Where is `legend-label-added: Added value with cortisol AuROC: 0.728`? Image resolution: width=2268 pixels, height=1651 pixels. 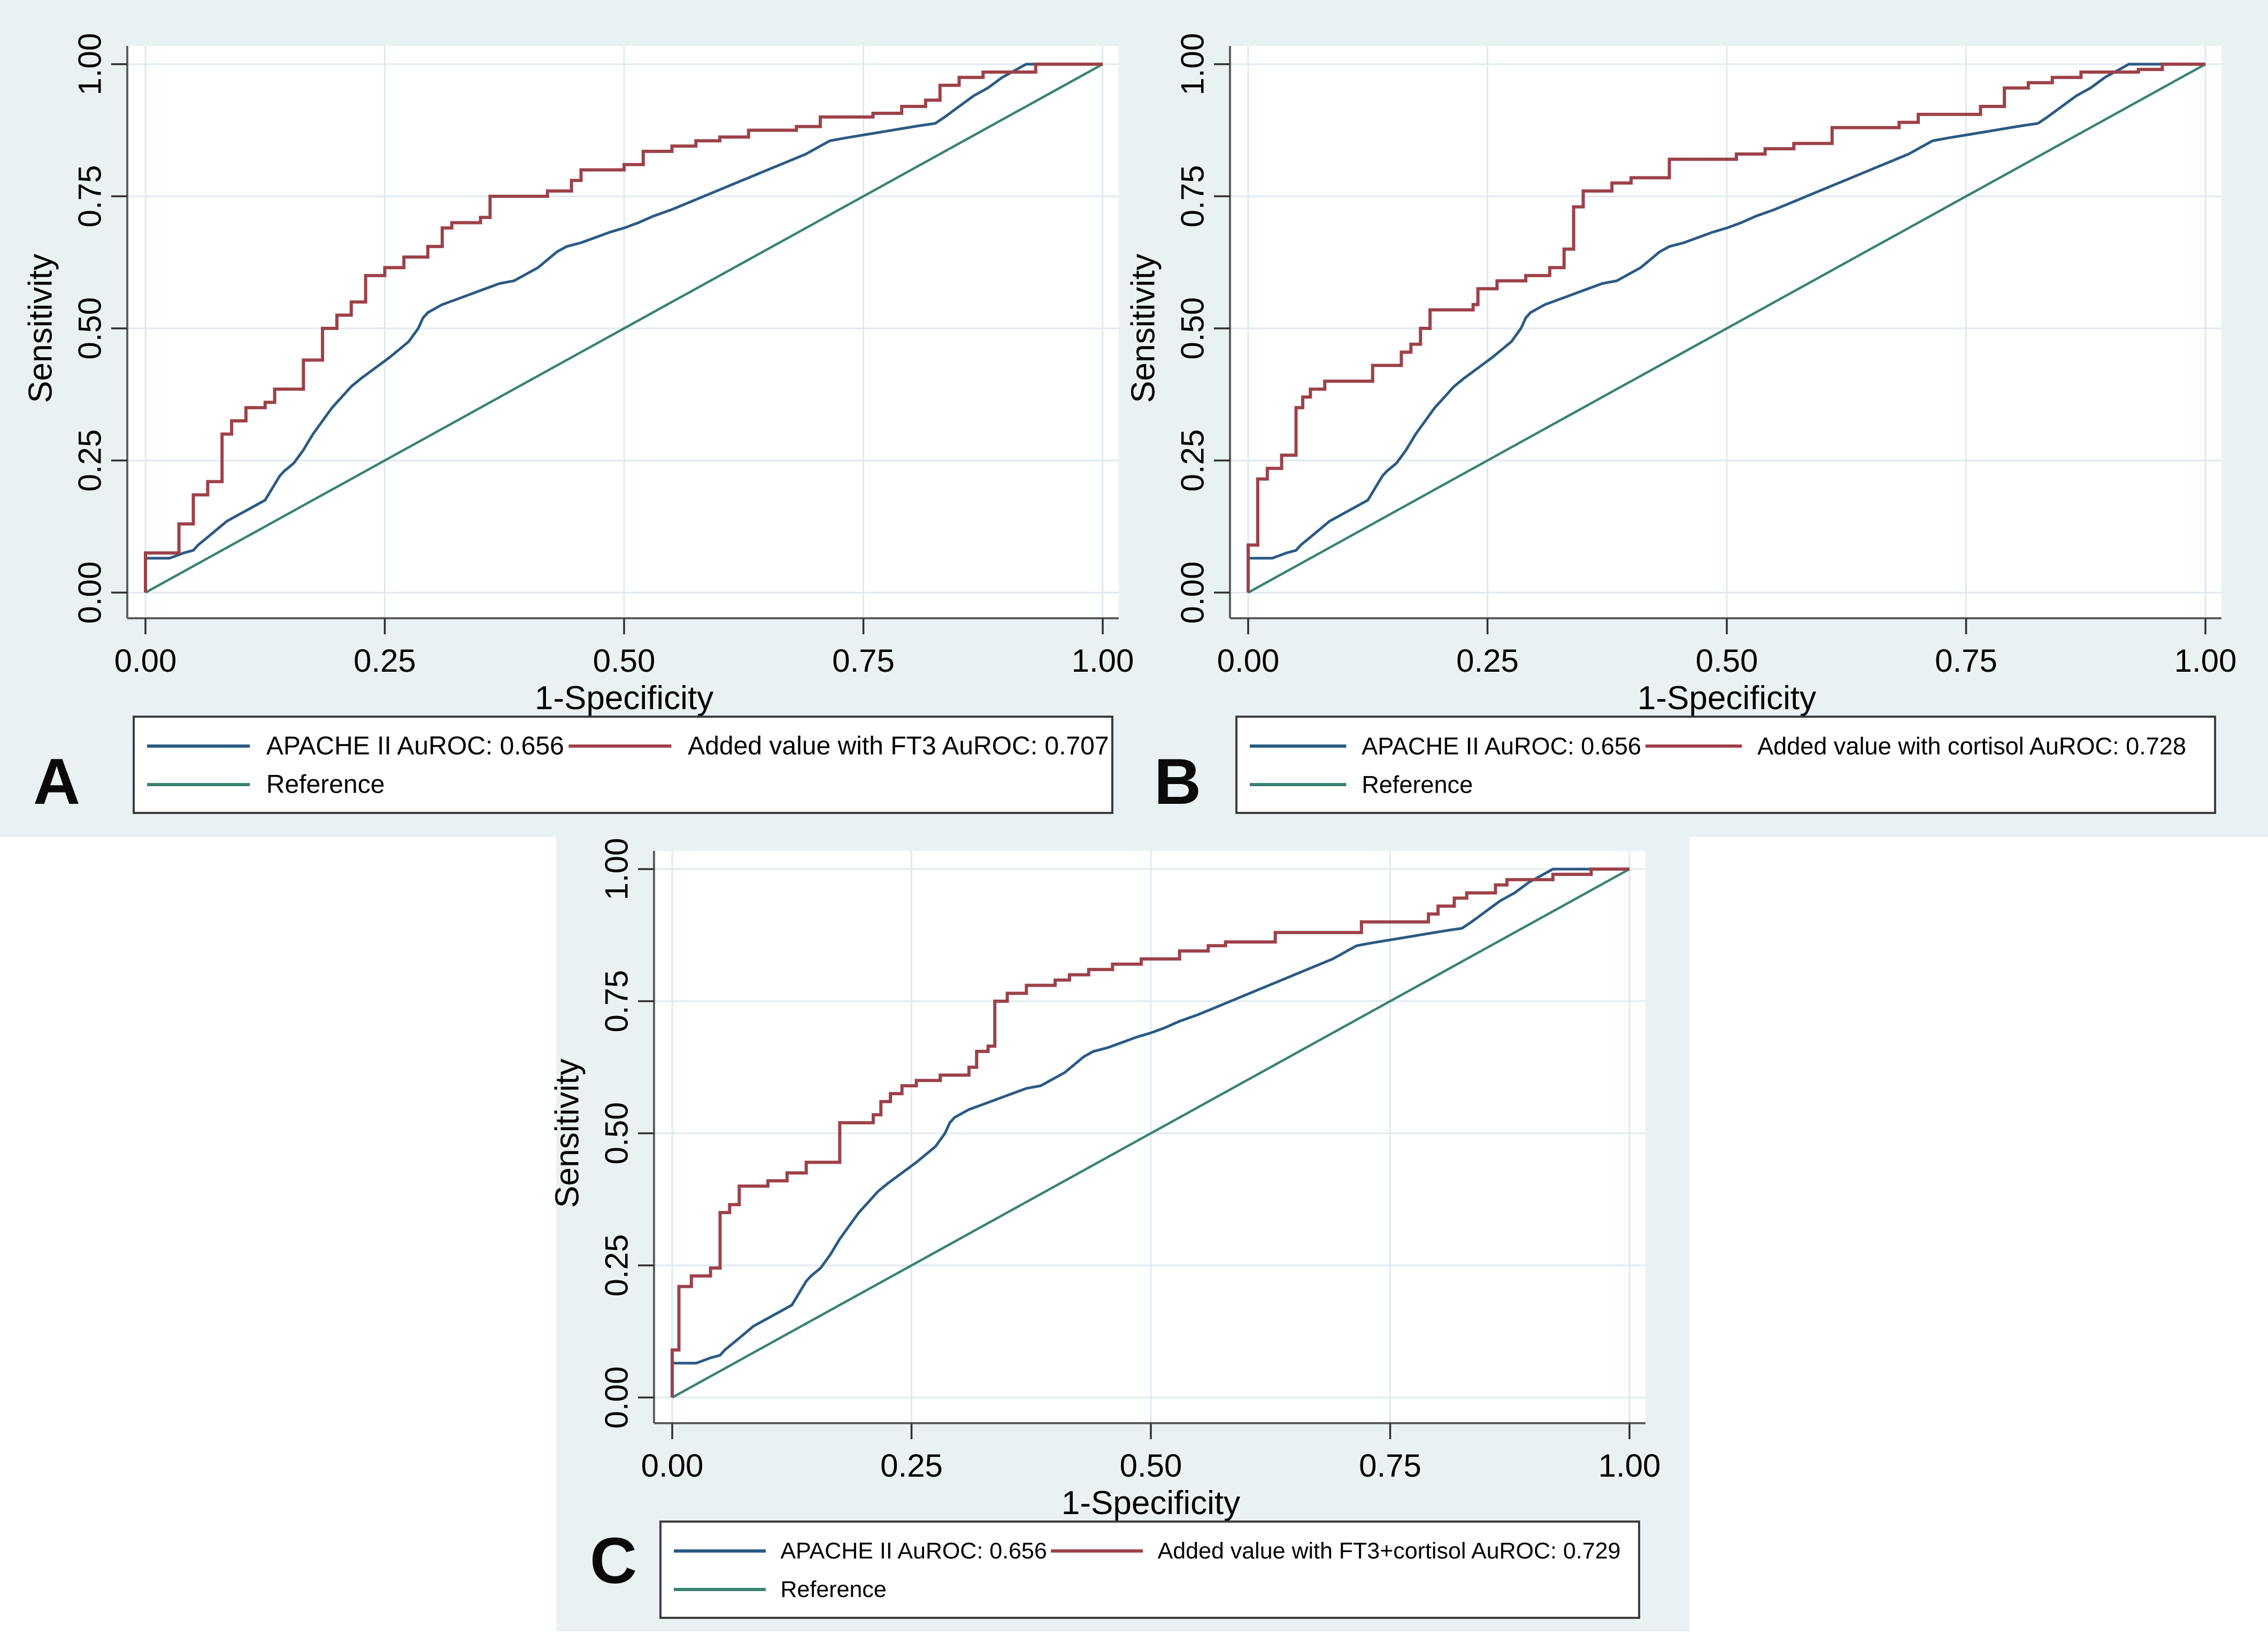
legend-label-added: Added value with cortisol AuROC: 0.728 is located at coordinates (1971, 746).